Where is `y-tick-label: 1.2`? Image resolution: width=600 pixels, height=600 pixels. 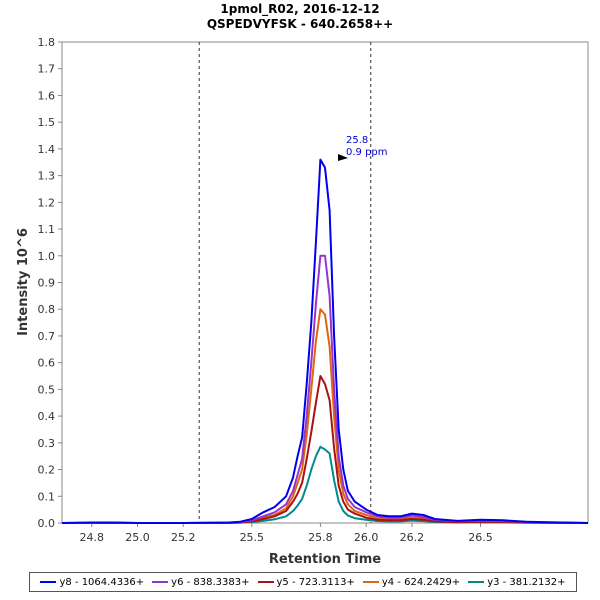
y-tick-label: 1.2 is located at coordinates (47, 202).